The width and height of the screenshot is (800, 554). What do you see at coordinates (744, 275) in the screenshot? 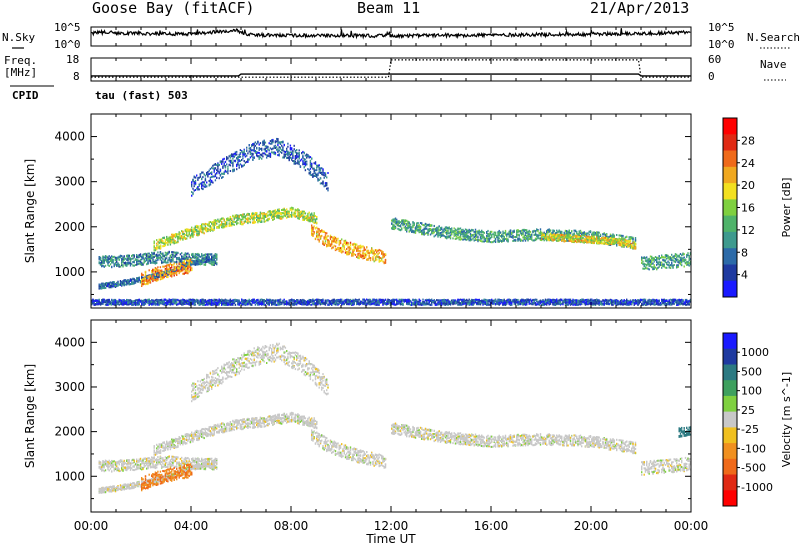
I see `power-colorbar-tick-label: 4` at bounding box center [744, 275].